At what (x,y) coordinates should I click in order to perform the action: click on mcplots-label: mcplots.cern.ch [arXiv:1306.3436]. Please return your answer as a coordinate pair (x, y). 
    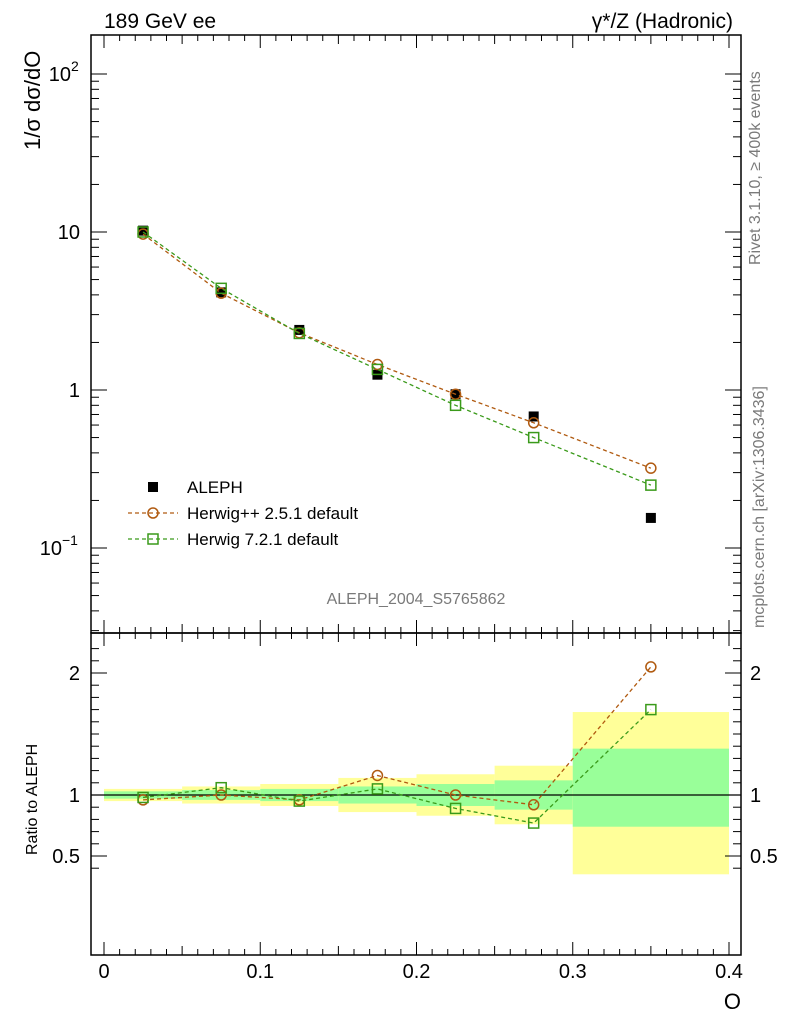
    Looking at the image, I should click on (759, 507).